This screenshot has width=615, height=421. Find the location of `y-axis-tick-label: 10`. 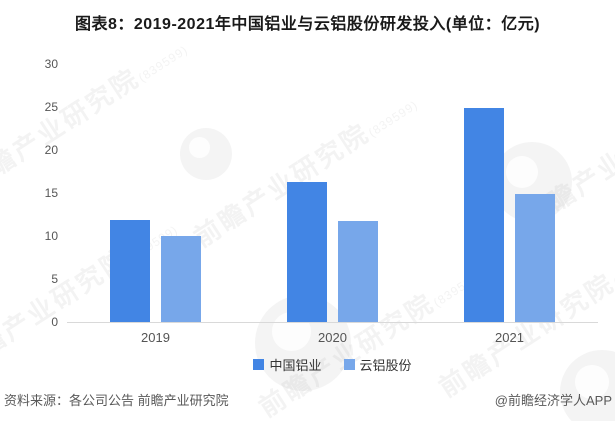

y-axis-tick-label: 10 is located at coordinates (51, 236).